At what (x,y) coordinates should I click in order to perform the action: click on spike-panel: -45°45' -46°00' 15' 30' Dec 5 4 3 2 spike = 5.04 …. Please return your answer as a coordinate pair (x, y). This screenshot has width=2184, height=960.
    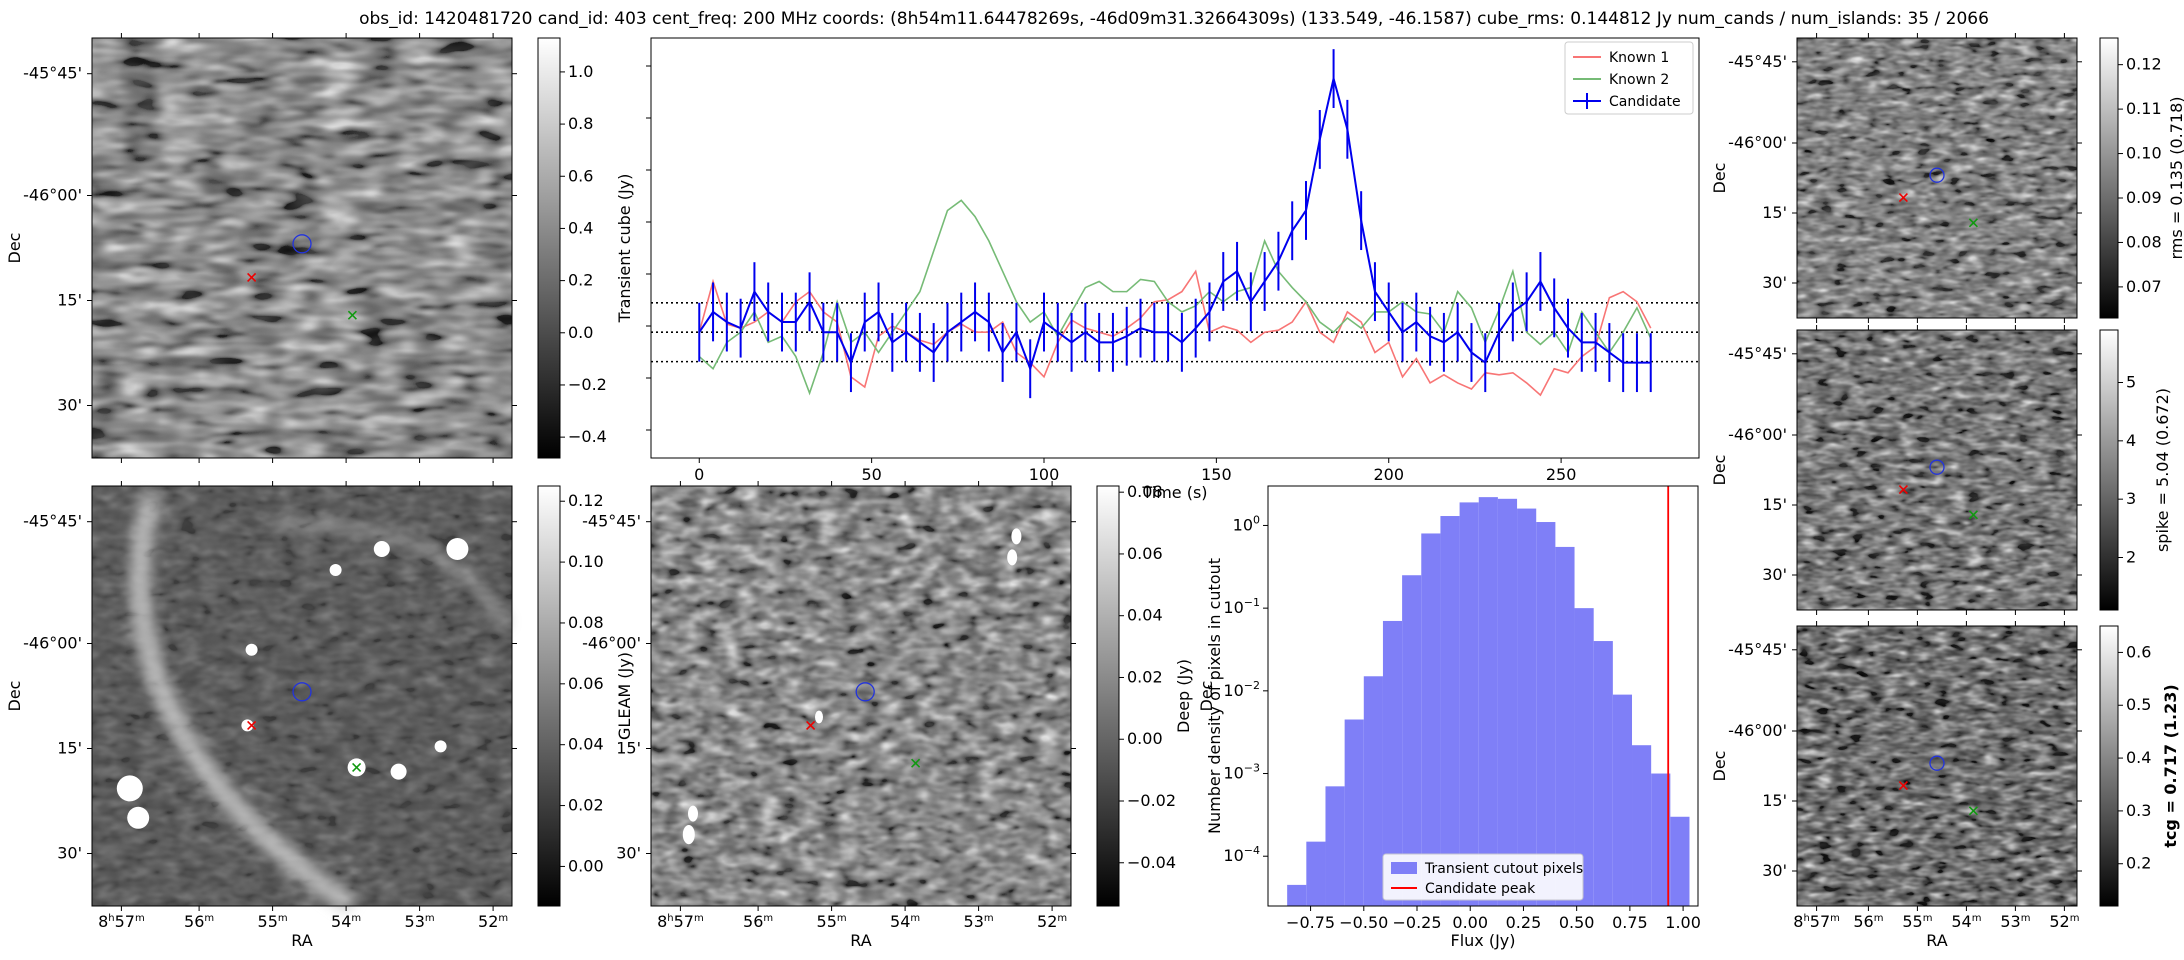
    Looking at the image, I should click on (1941, 470).